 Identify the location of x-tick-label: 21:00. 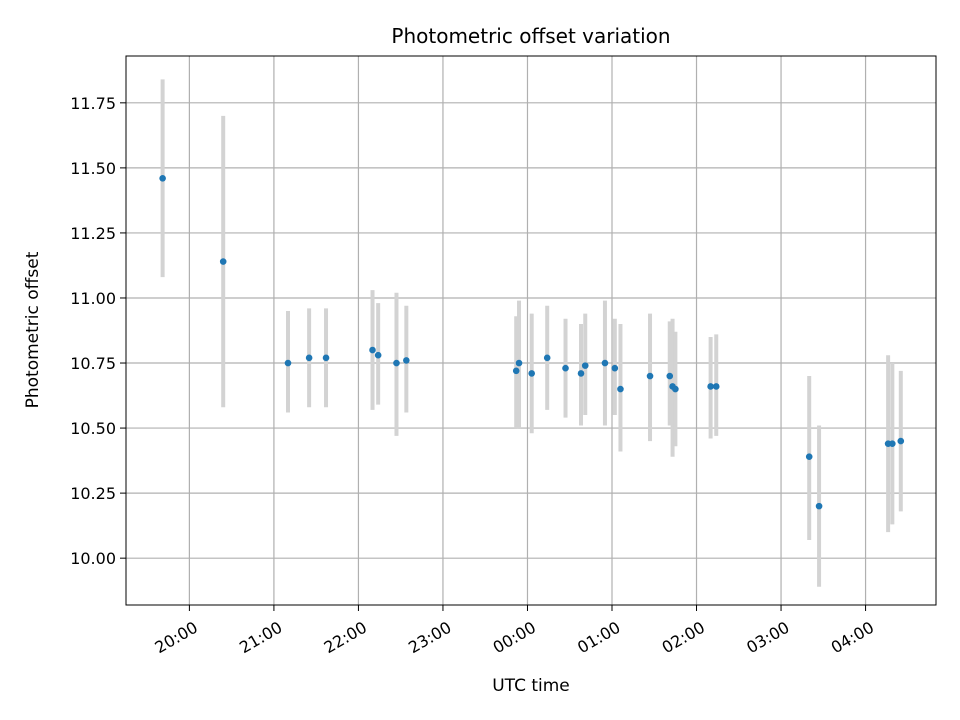
(260, 638).